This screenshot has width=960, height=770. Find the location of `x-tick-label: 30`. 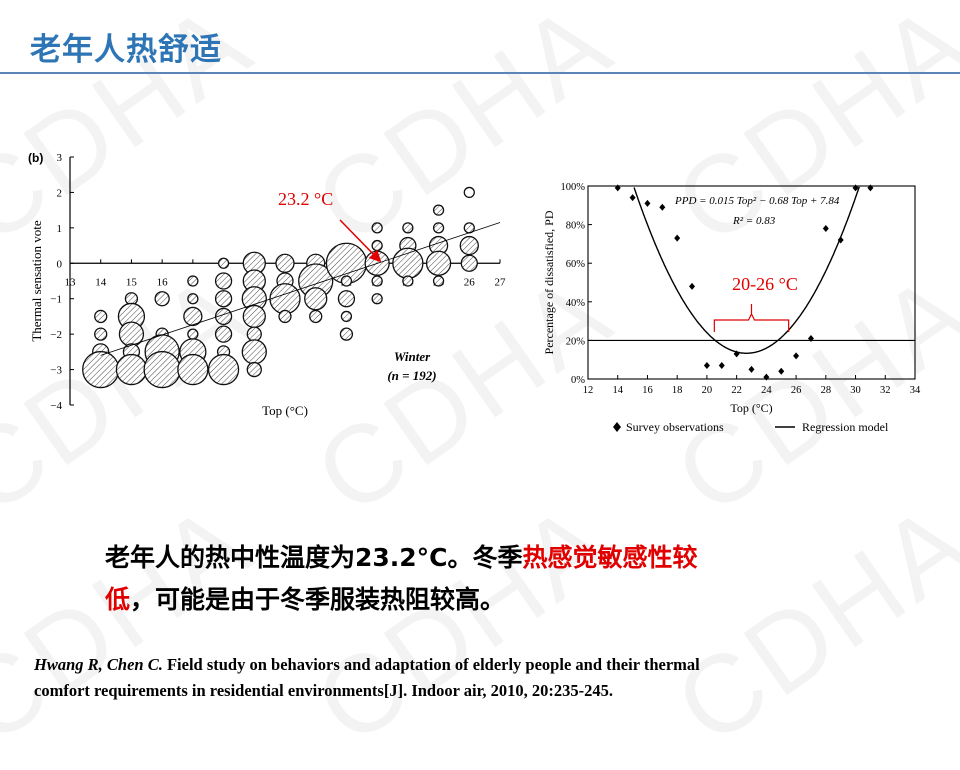

x-tick-label: 30 is located at coordinates (855, 390).